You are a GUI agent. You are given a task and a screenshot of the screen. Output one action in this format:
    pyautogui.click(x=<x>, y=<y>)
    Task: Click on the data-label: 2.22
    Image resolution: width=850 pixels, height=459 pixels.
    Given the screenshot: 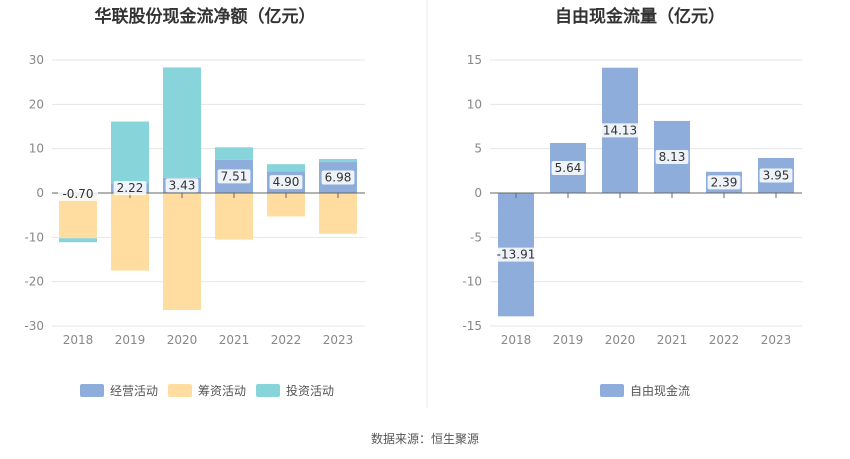 What is the action you would take?
    pyautogui.click(x=130, y=188)
    